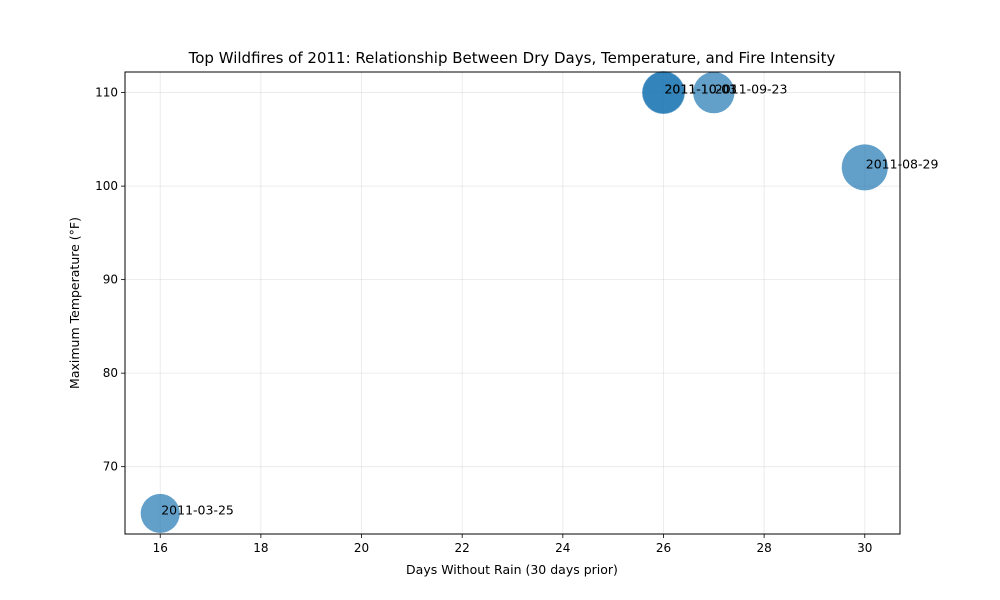 The width and height of the screenshot is (1000, 600). Describe the element at coordinates (260, 548) in the screenshot. I see `x-tick-label: 18` at that location.